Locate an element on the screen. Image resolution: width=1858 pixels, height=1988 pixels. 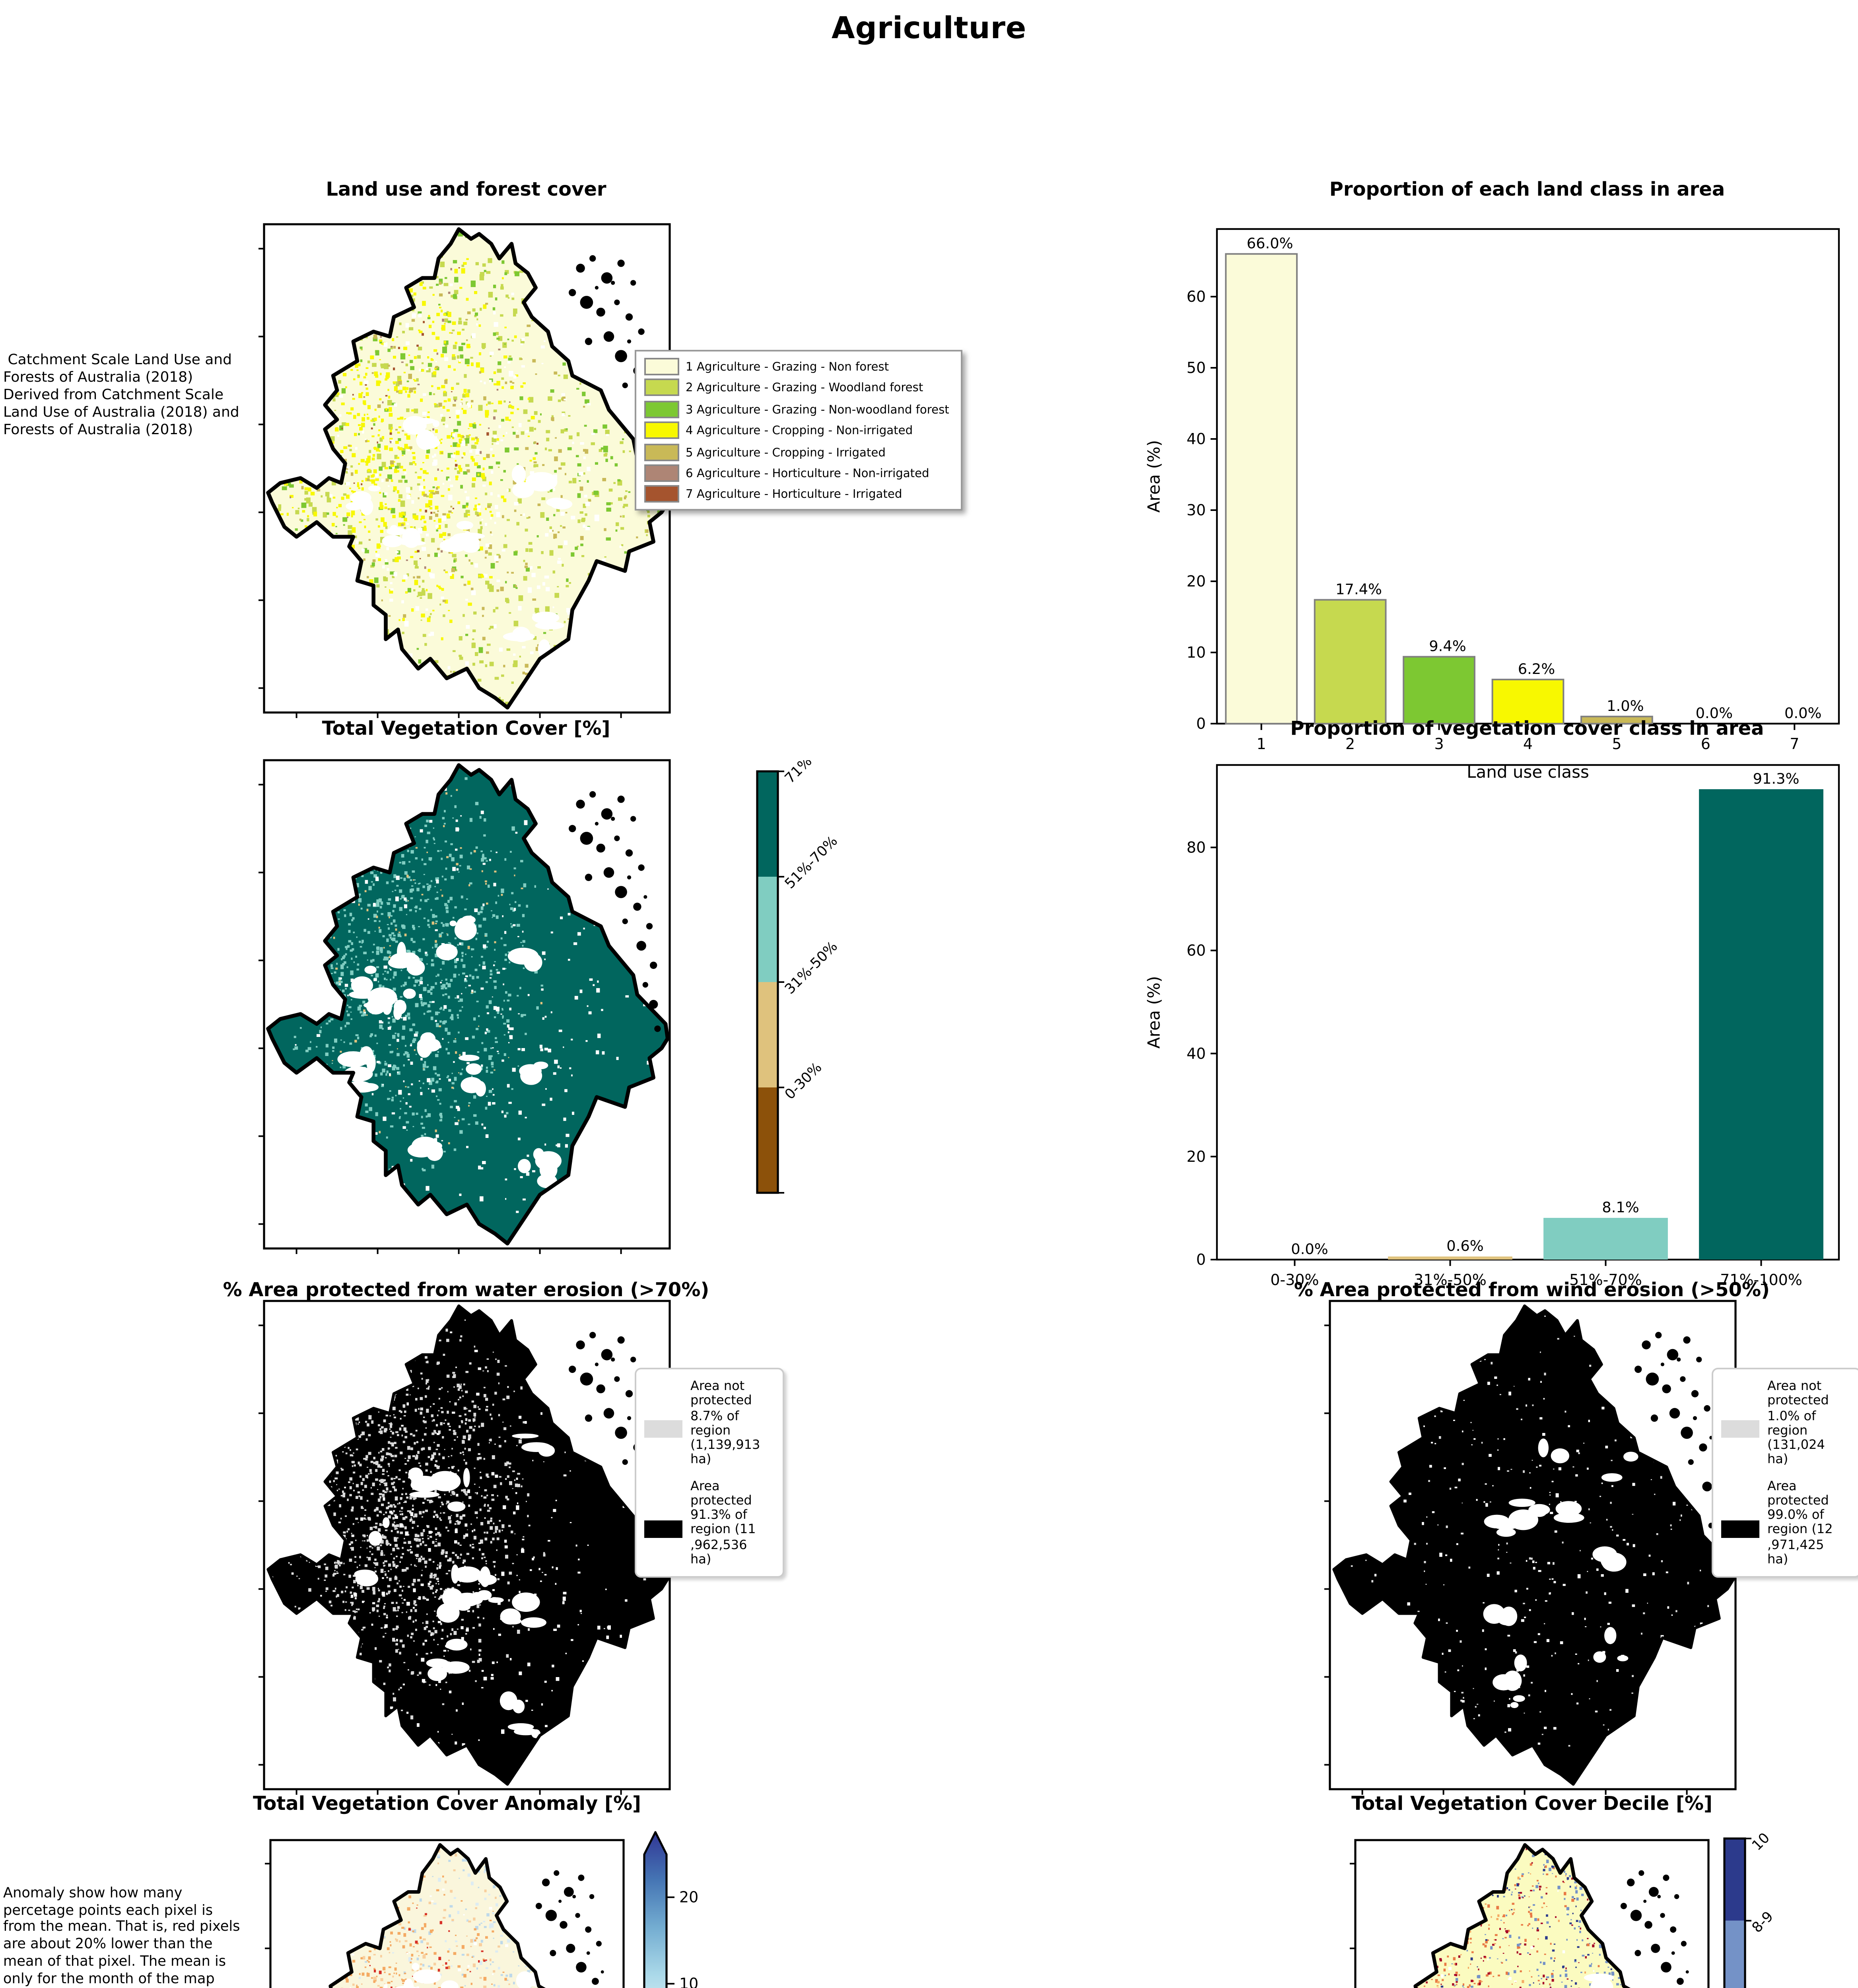
bar-value-label: 8.1% is located at coordinates (1621, 1207).